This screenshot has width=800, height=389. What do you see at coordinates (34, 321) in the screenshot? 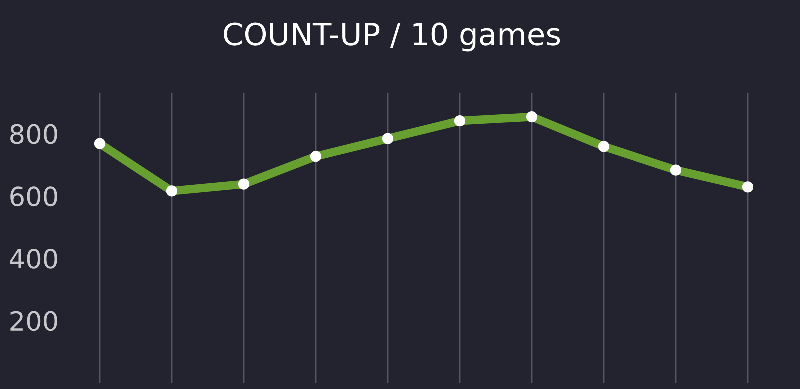
I see `y-tick-label: 200` at bounding box center [34, 321].